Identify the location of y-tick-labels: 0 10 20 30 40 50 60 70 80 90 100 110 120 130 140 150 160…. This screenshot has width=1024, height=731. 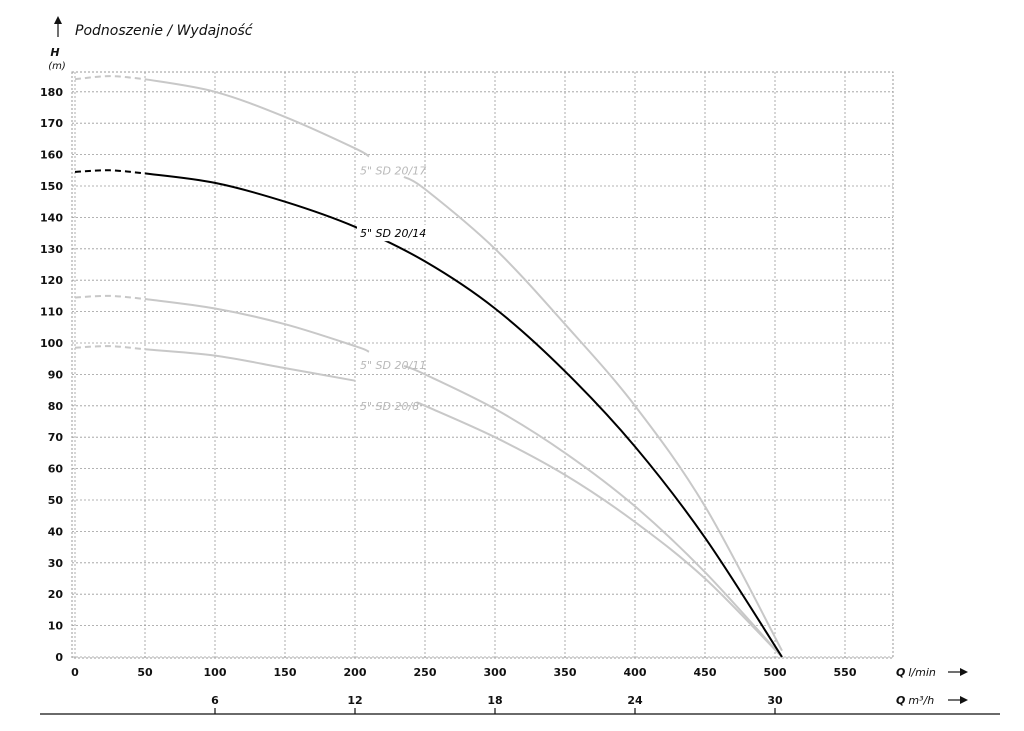
(51, 375).